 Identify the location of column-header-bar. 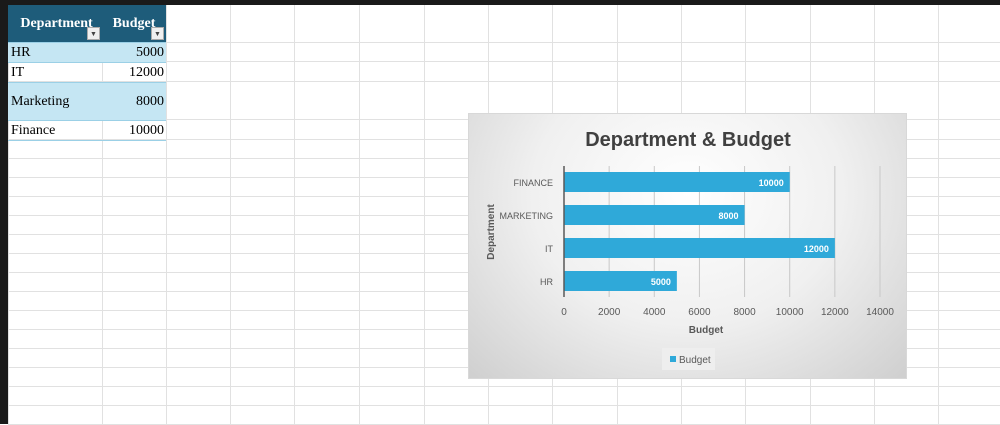
(500, 2).